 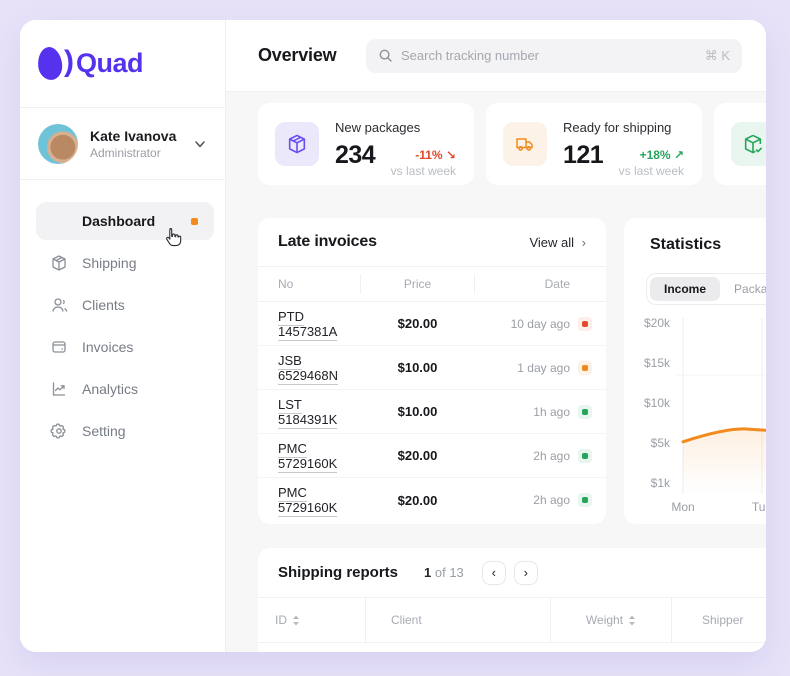 What do you see at coordinates (610, 620) in the screenshot?
I see `column-weight-sortable: Weight` at bounding box center [610, 620].